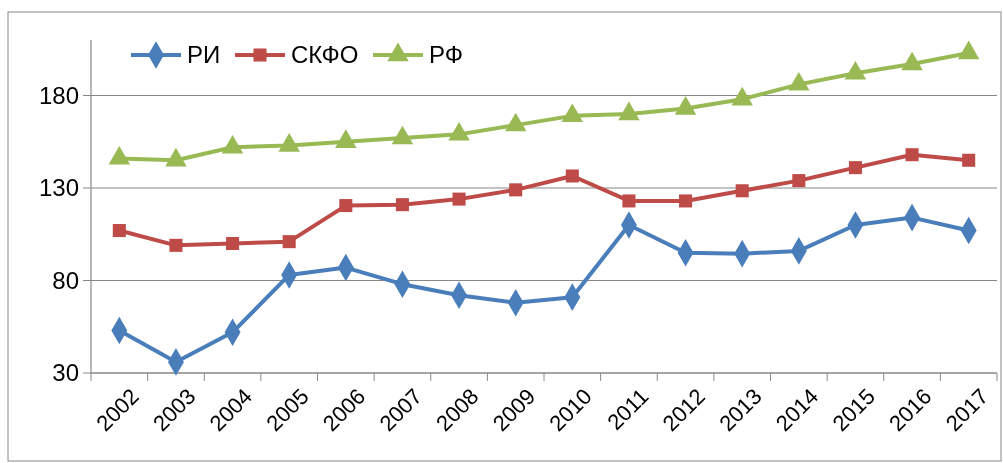 The height and width of the screenshot is (463, 1003). What do you see at coordinates (58, 188) in the screenshot?
I see `y-tick-label: 130` at bounding box center [58, 188].